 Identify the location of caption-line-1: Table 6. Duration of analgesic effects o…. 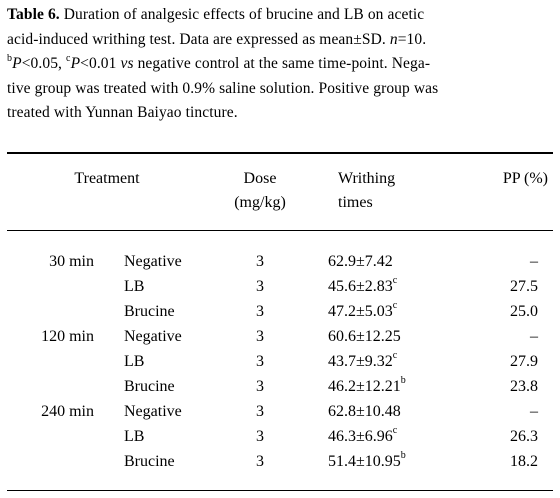
(216, 14).